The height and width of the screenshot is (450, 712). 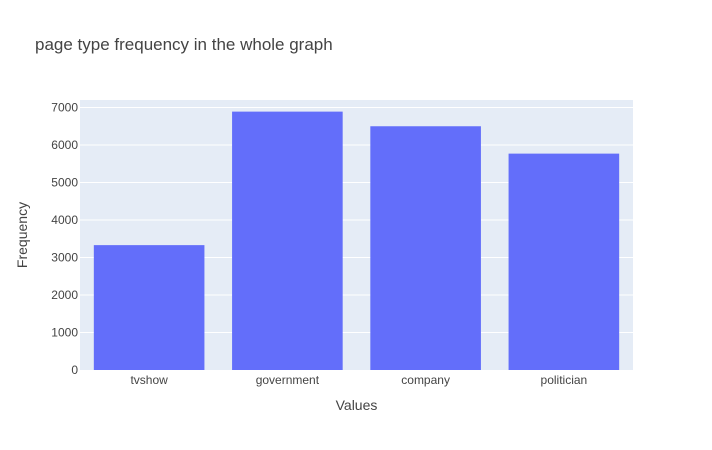 I want to click on y-tick-label: 0, so click(x=74, y=370).